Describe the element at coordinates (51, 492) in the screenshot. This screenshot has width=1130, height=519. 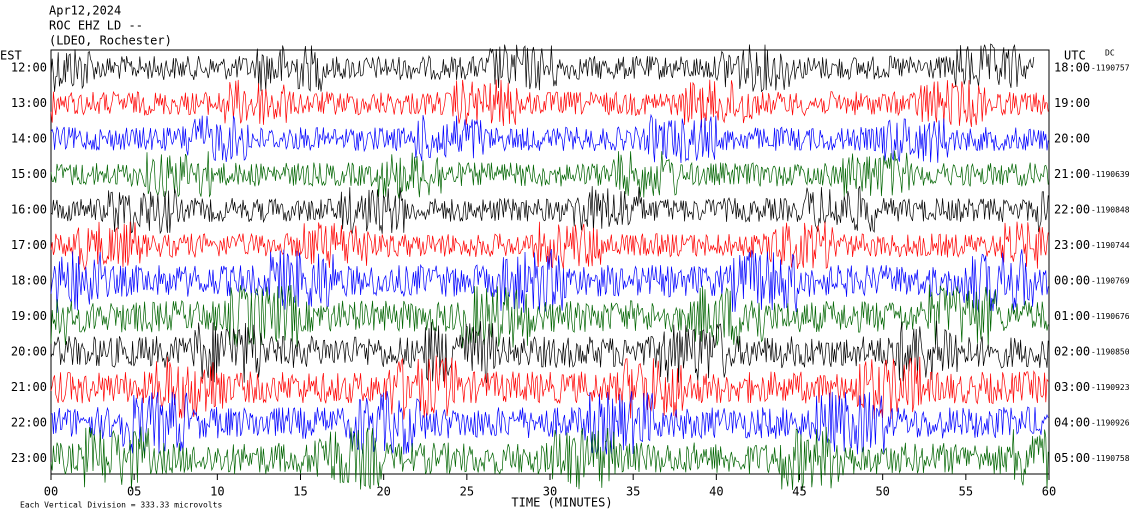
I see `x-tick-label: 00` at that location.